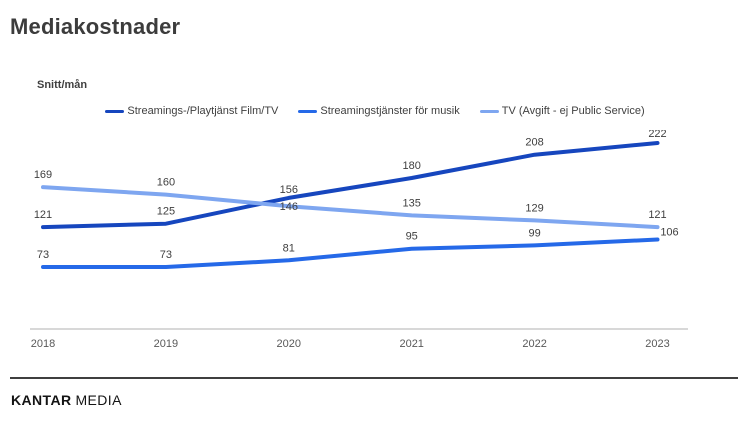 Image resolution: width=750 pixels, height=438 pixels. What do you see at coordinates (203, 111) in the screenshot?
I see `legend-label: Streamings-/Playtjänst Film/TV` at bounding box center [203, 111].